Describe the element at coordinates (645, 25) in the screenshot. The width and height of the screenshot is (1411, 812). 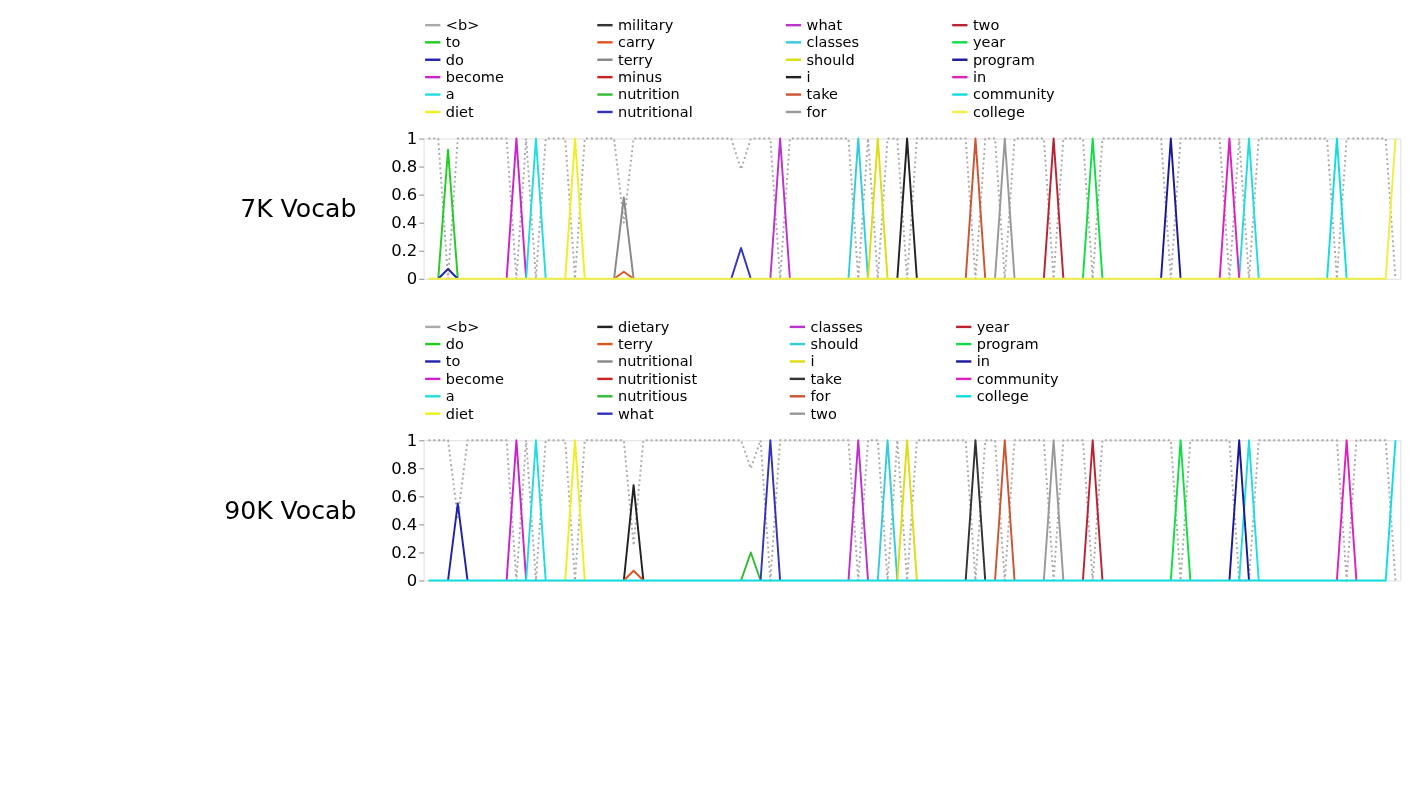
I see `legend-label: military` at that location.